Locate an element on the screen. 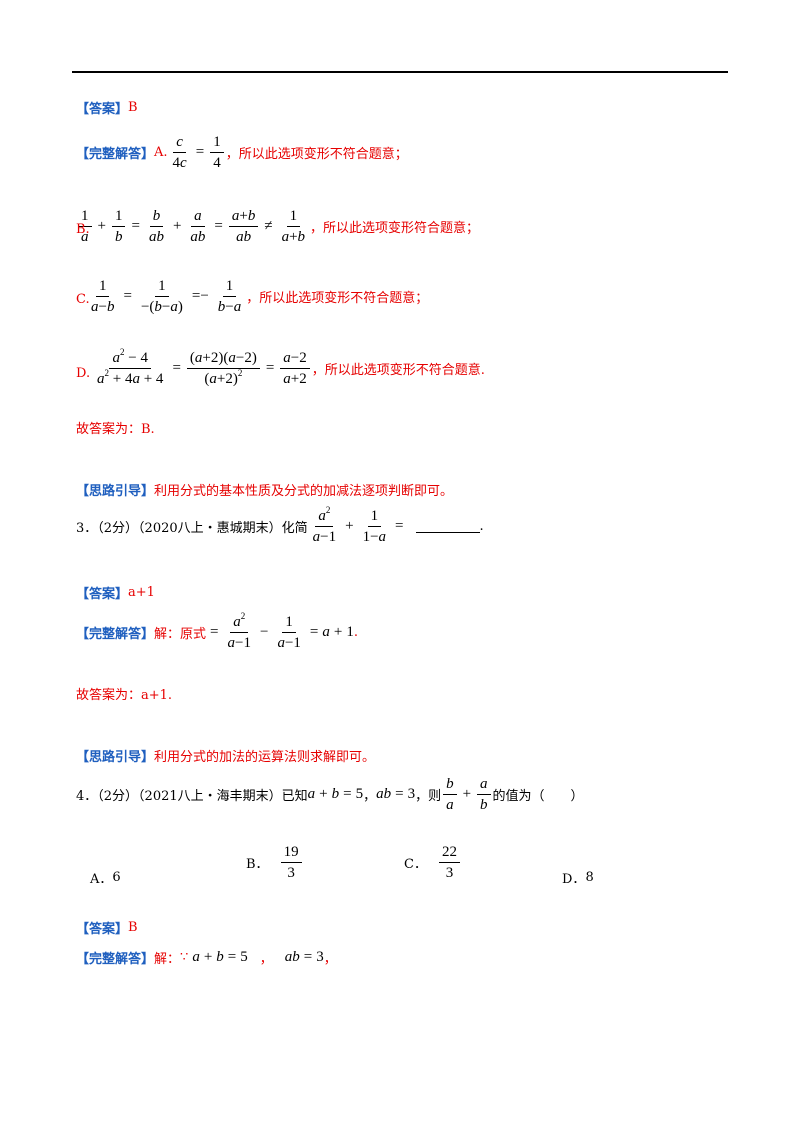 The width and height of the screenshot is (800, 1132). option-b-label-line: B. is located at coordinates (83, 229).